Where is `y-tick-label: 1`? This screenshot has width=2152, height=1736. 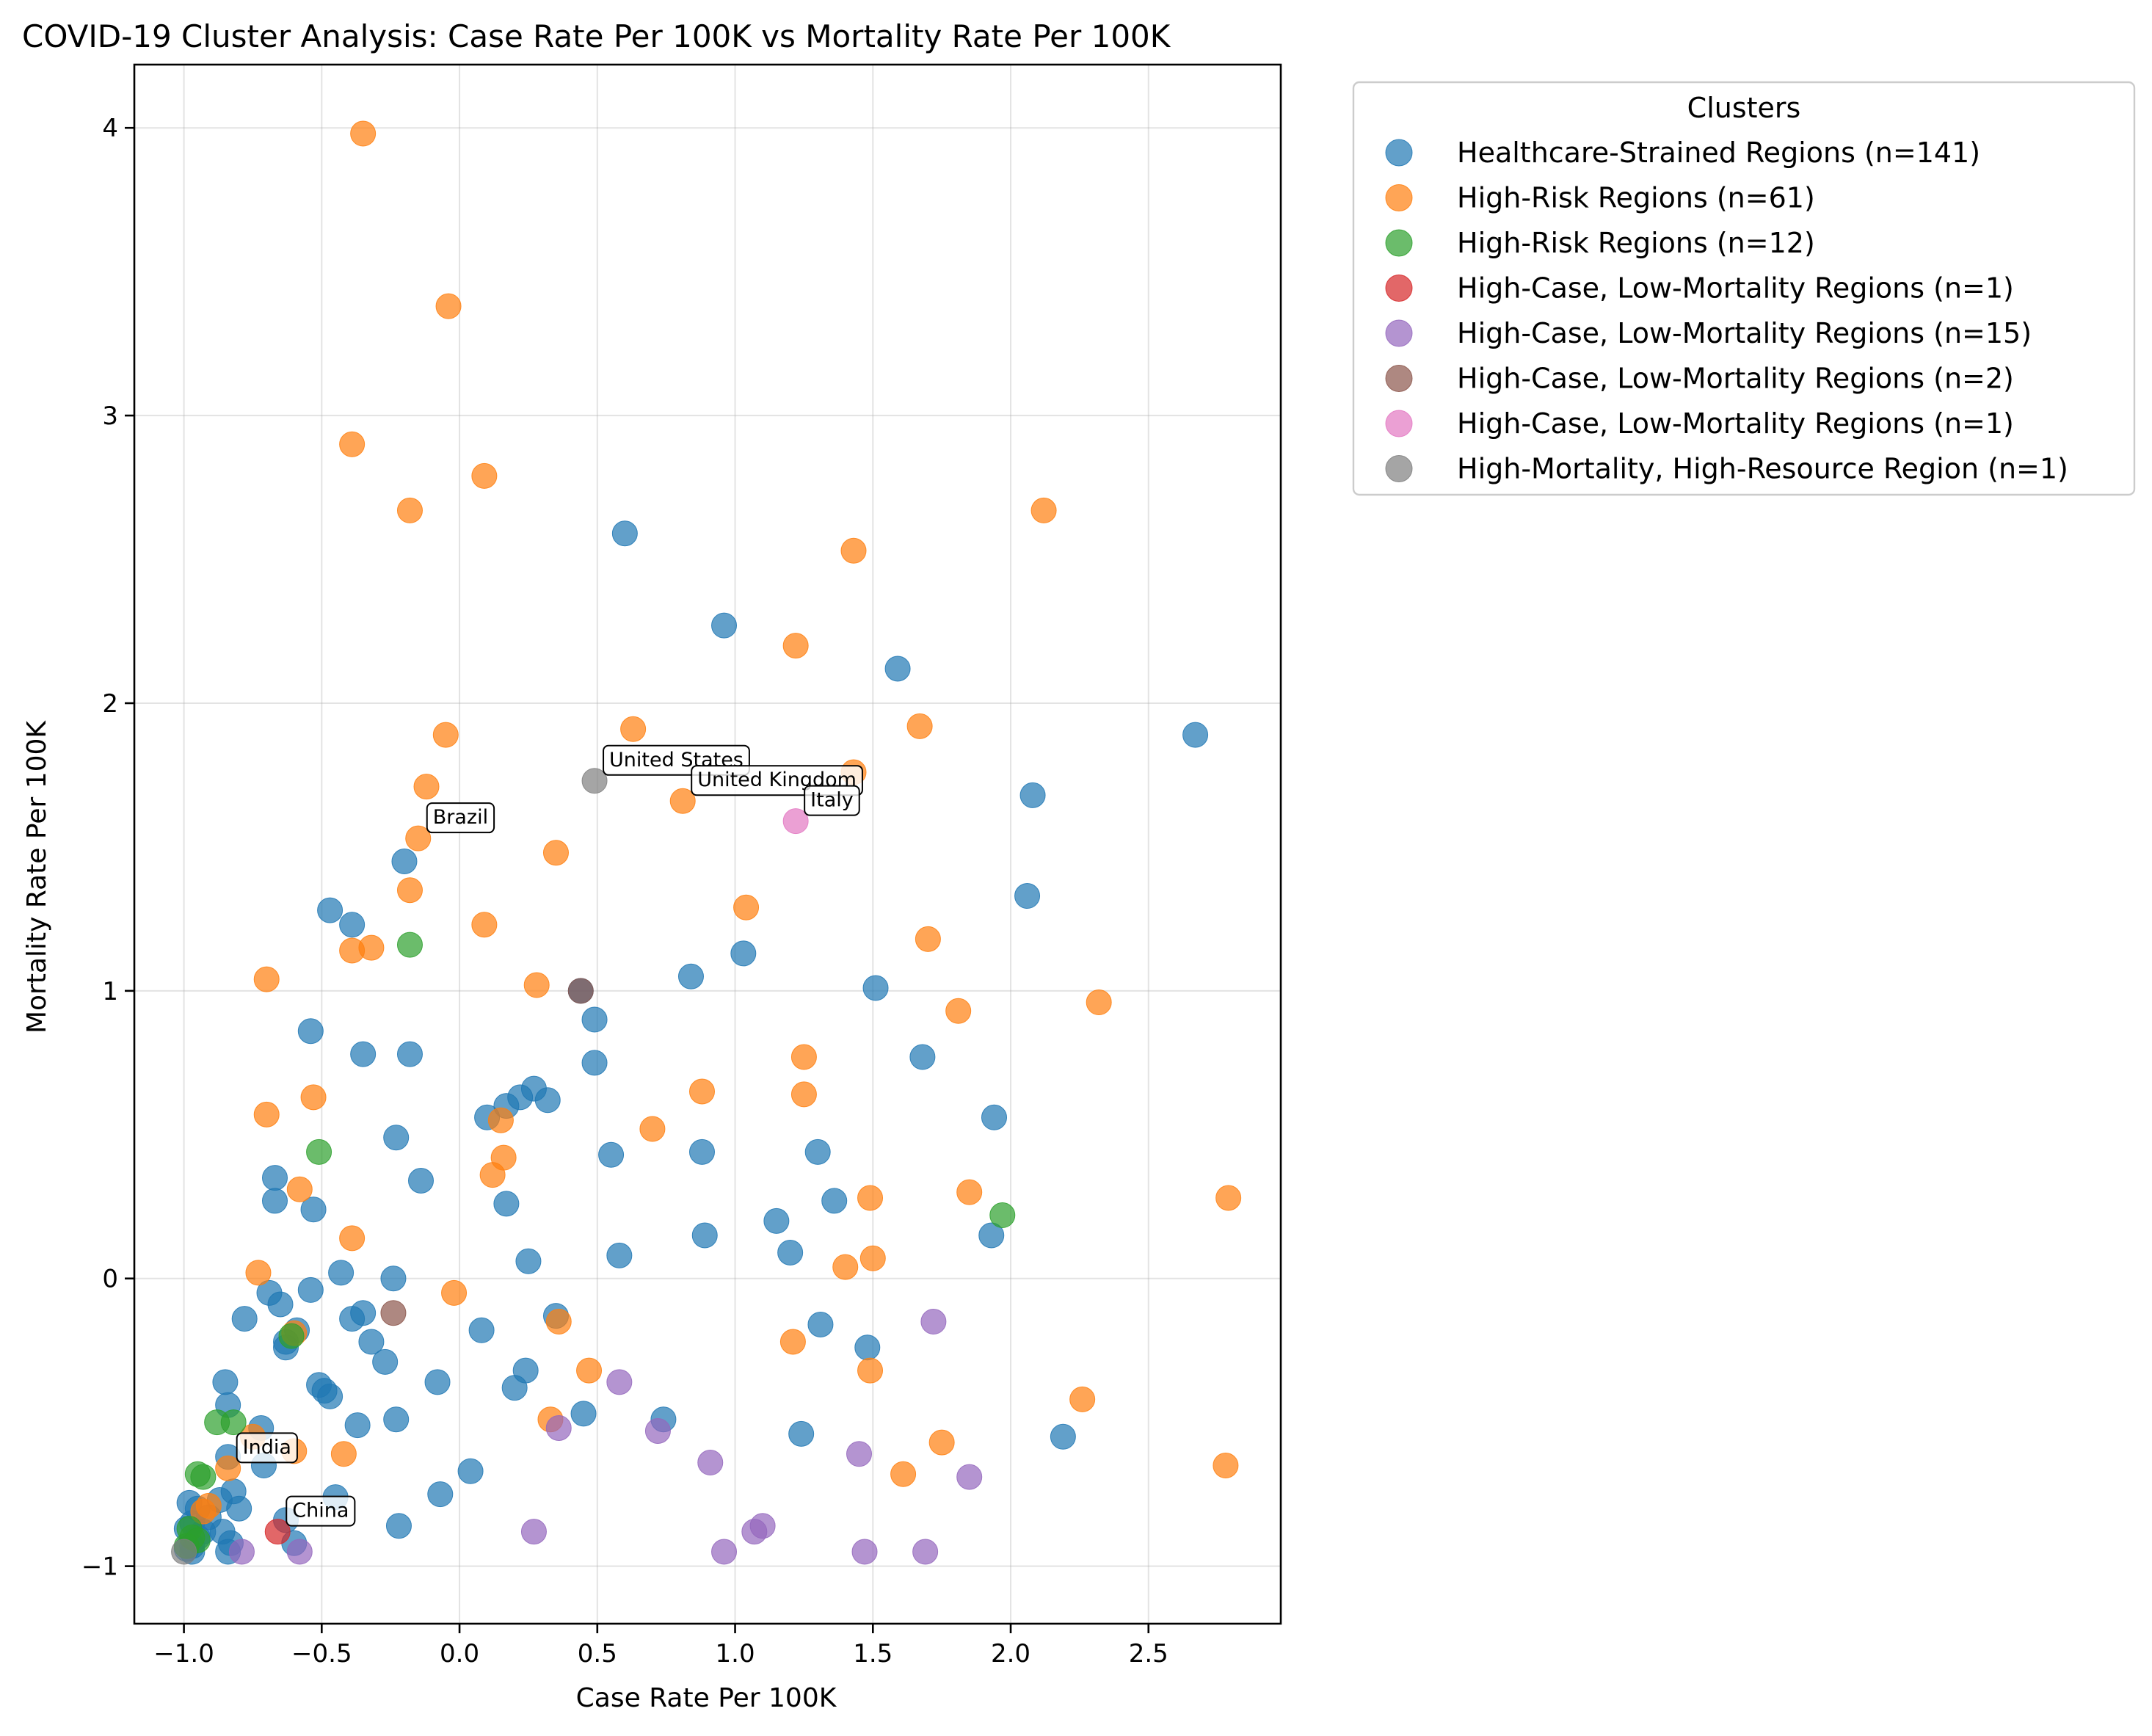 y-tick-label: 1 is located at coordinates (110, 991).